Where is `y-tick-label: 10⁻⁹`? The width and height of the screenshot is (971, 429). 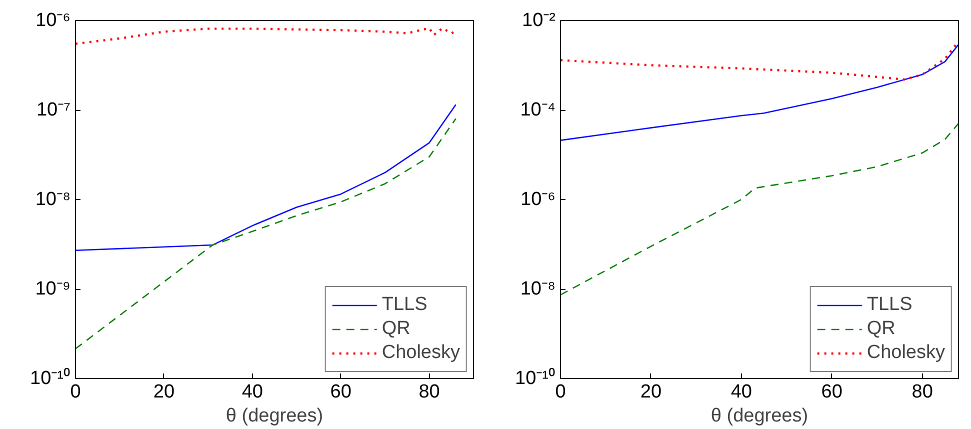
y-tick-label: 10⁻⁹ is located at coordinates (53, 289).